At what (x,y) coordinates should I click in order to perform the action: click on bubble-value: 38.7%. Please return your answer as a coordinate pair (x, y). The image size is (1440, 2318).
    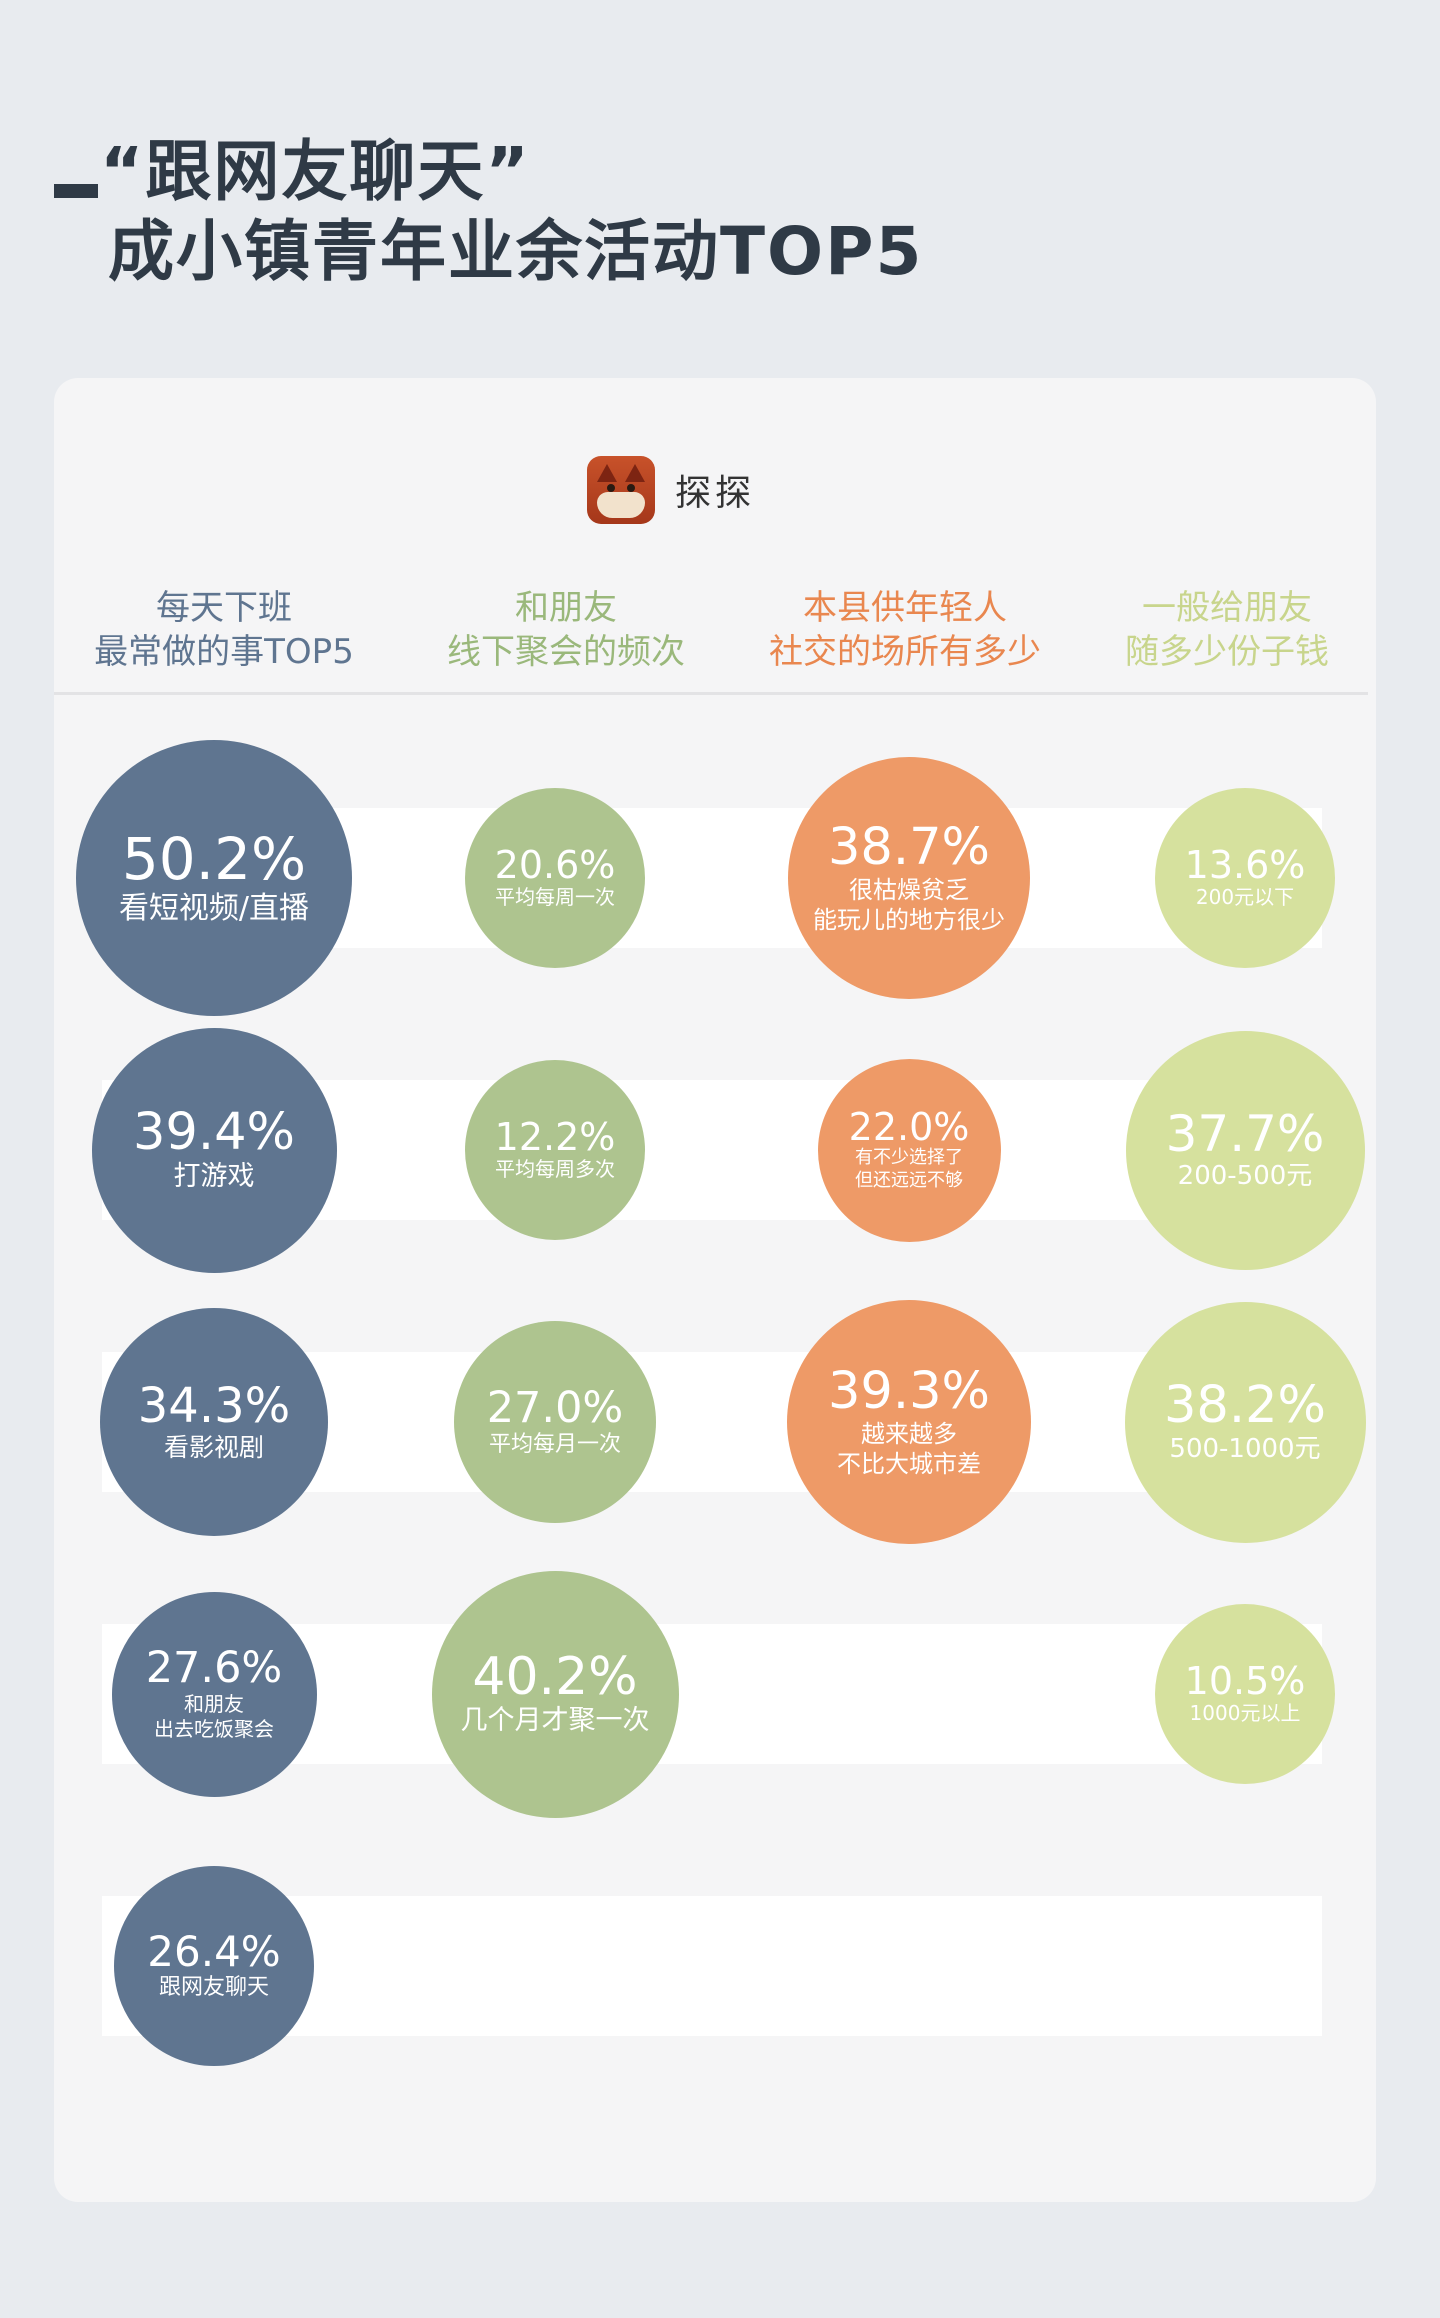
    Looking at the image, I should click on (908, 848).